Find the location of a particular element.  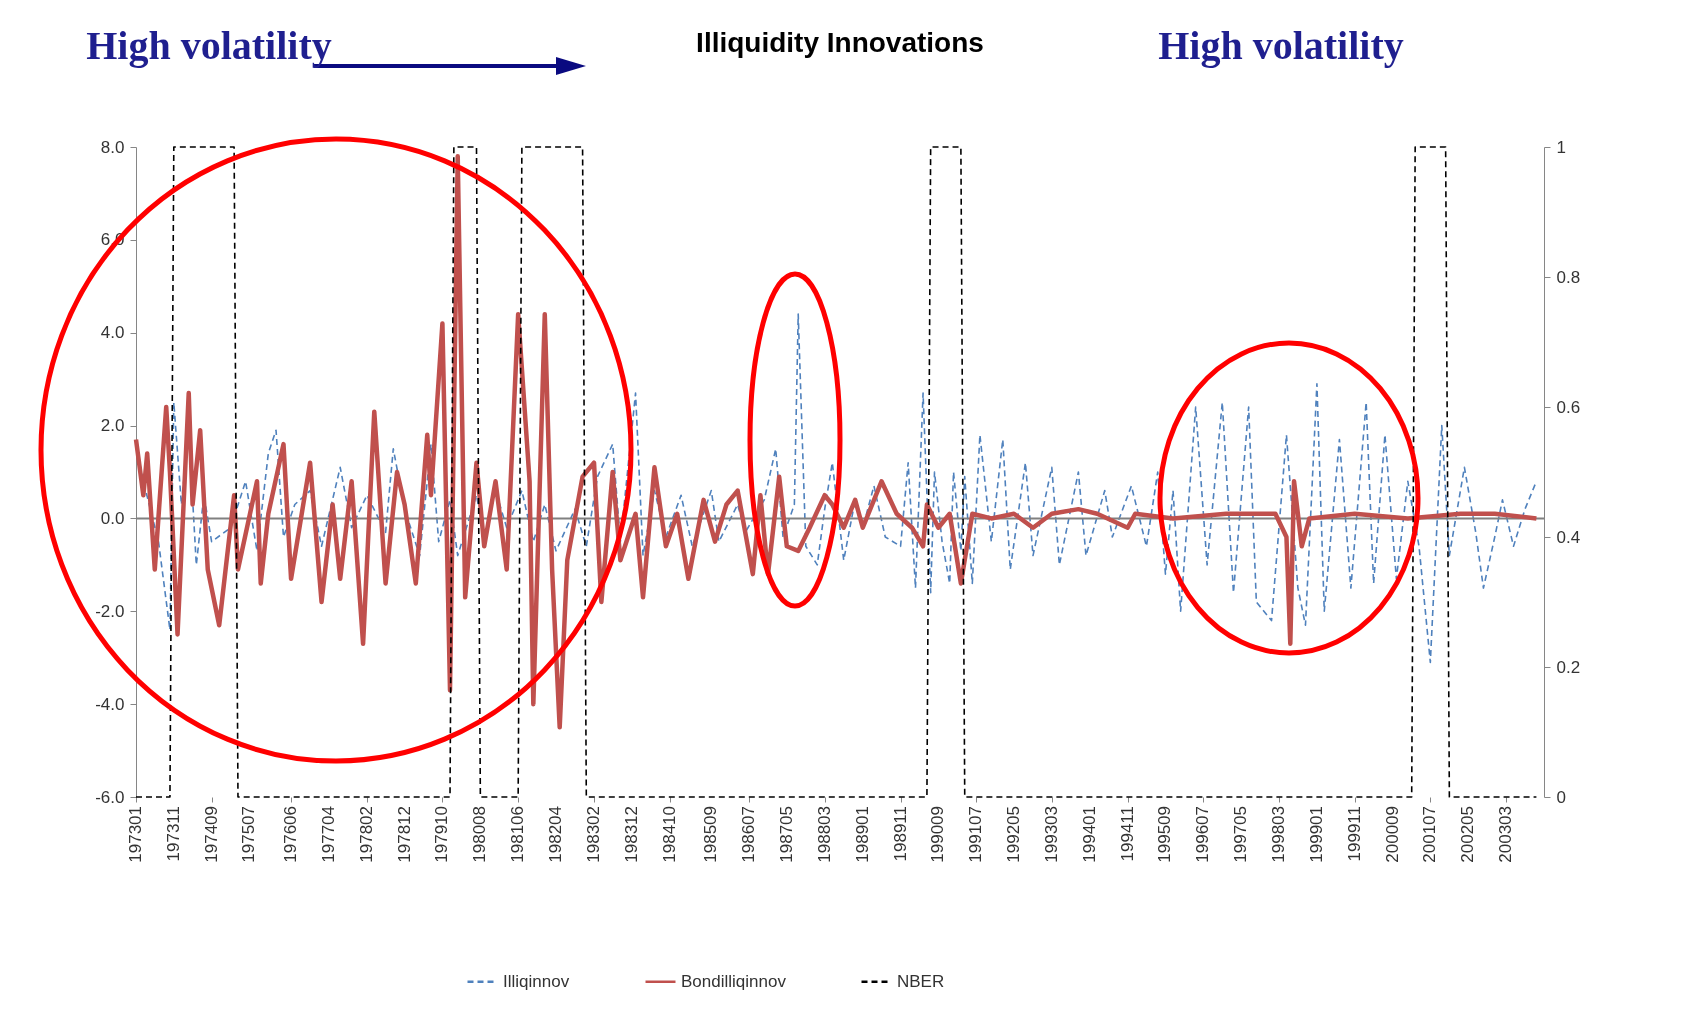

x-tick-label: 198204 is located at coordinates (555, 834).